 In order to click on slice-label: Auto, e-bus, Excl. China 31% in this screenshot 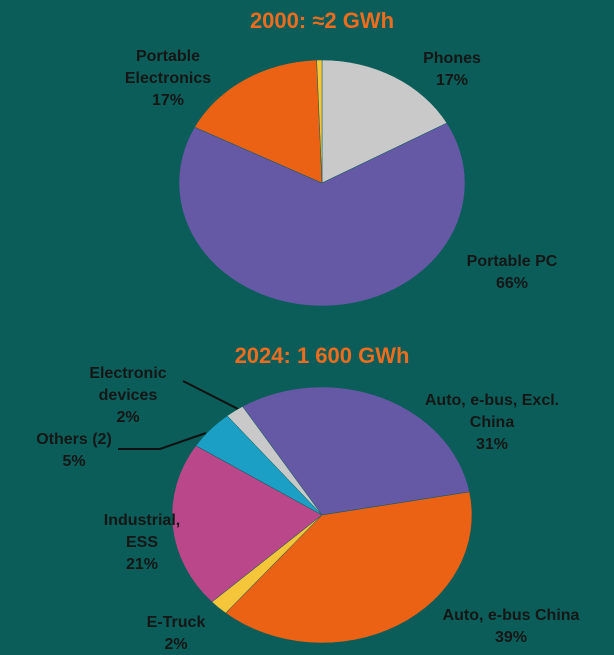, I will do `click(492, 423)`.